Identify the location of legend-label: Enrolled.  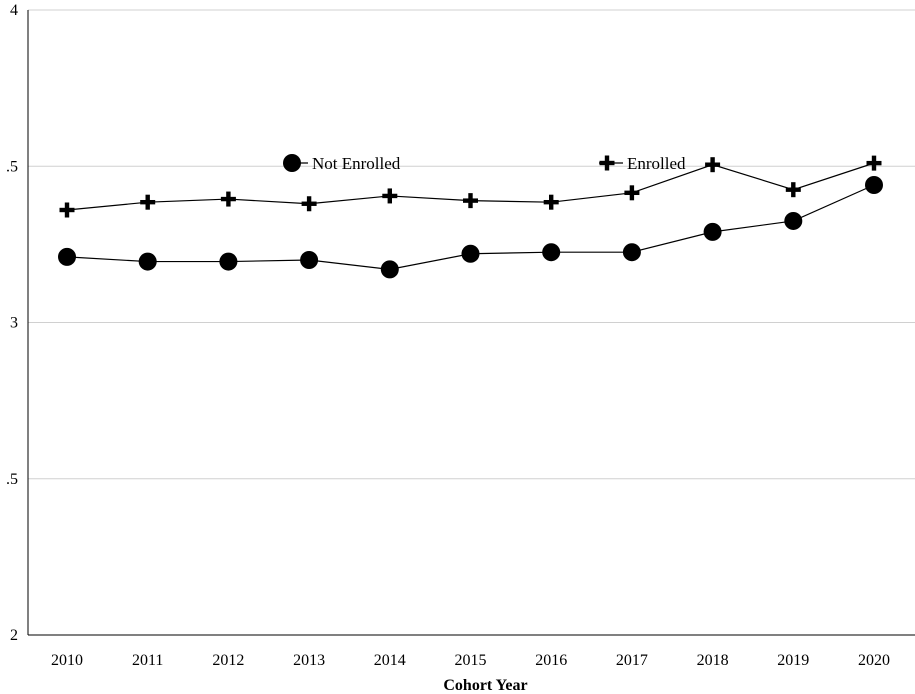
(656, 163).